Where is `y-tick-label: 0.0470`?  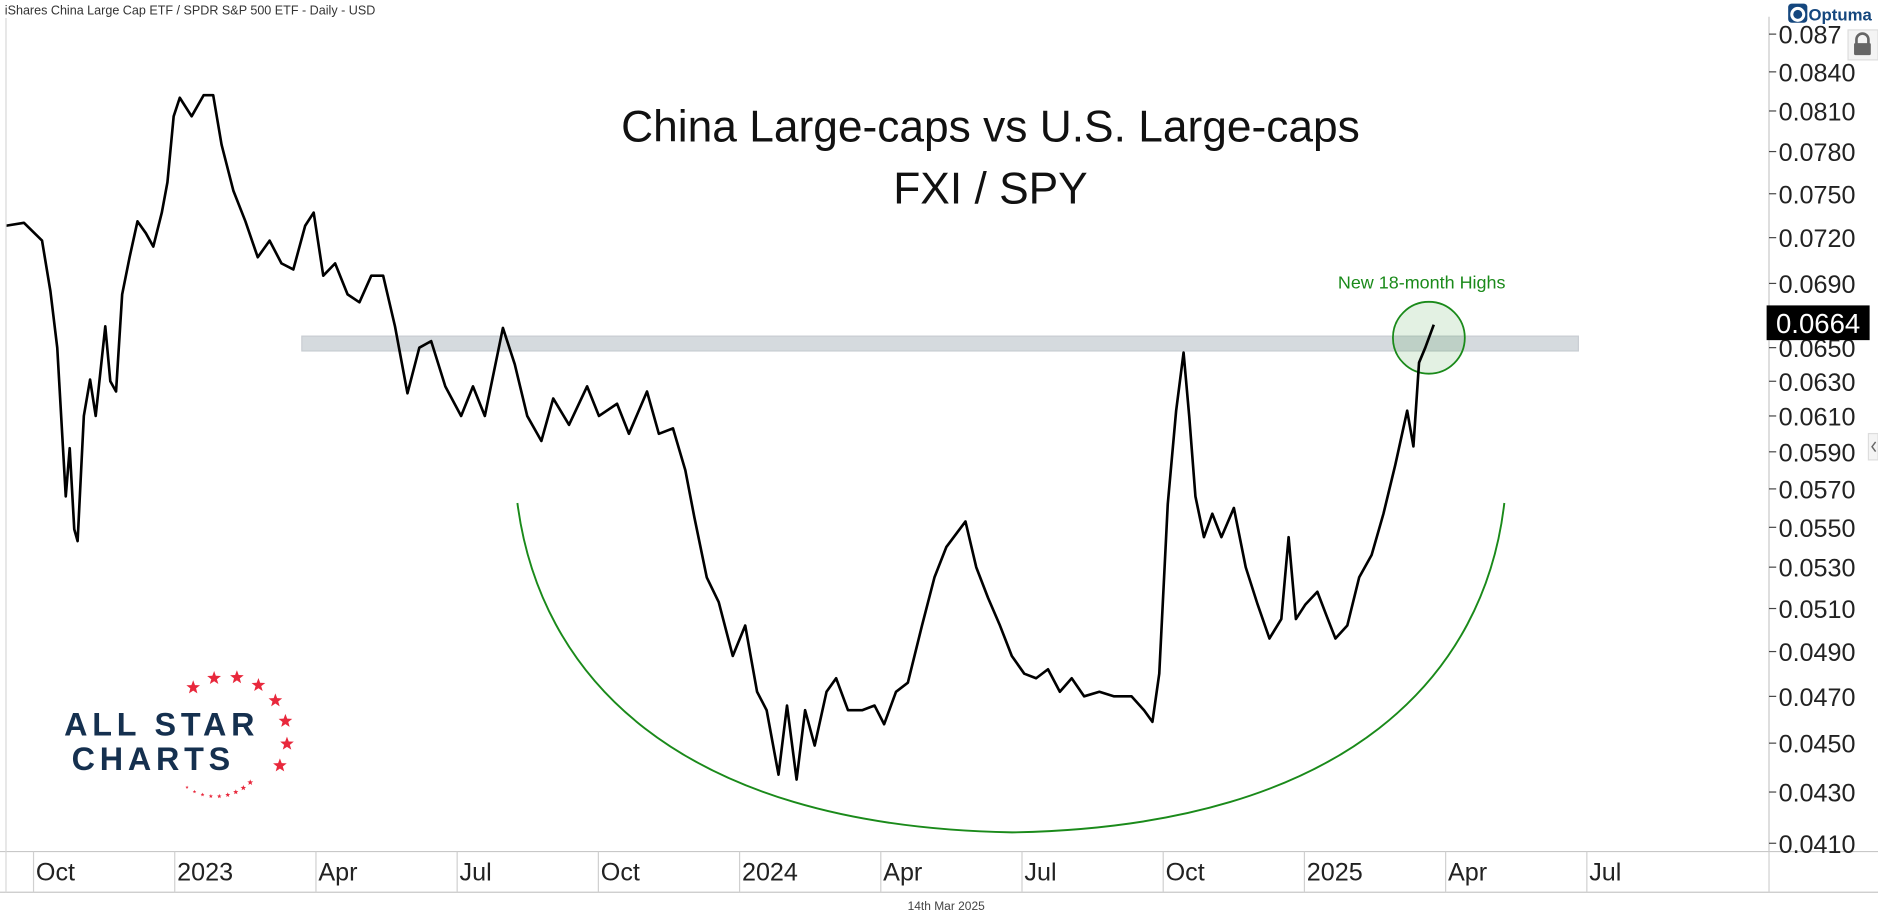 y-tick-label: 0.0470 is located at coordinates (1817, 698).